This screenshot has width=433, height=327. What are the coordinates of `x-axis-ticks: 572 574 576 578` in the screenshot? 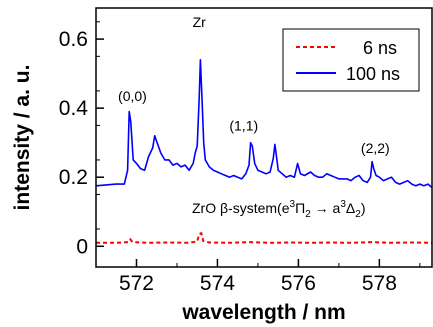 It's located at (258, 277).